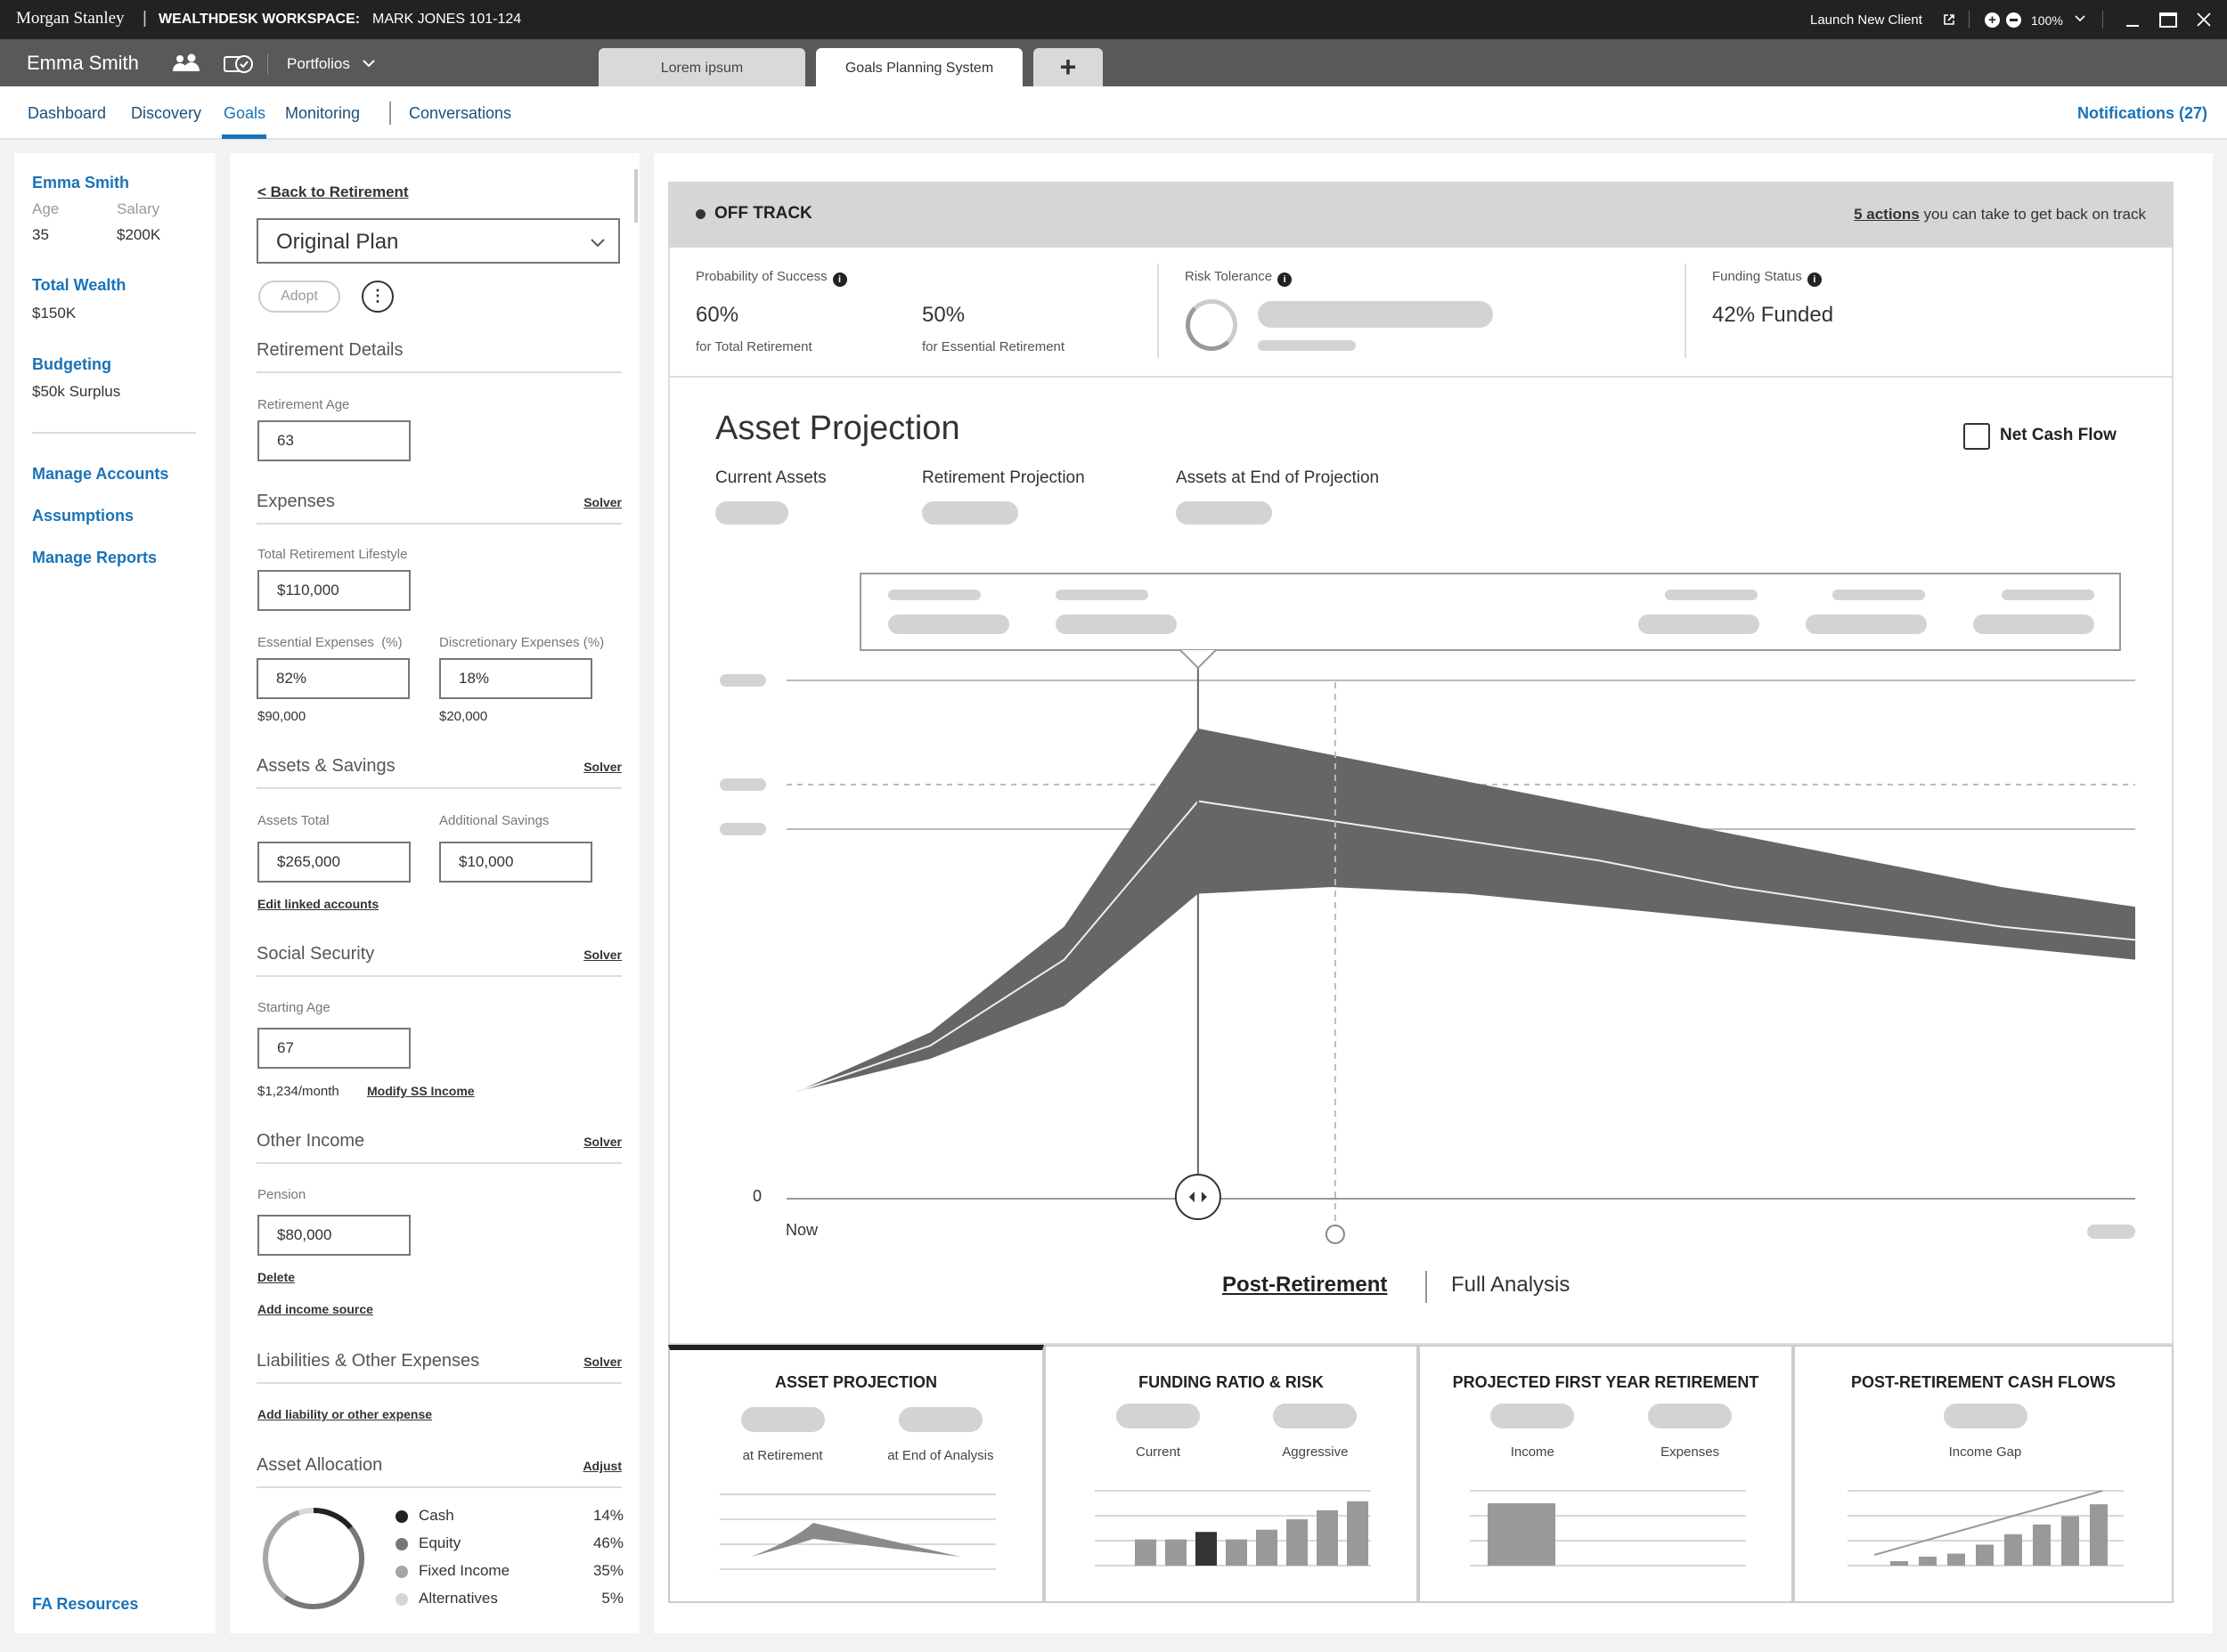  Describe the element at coordinates (1158, 1452) in the screenshot. I see `card-sub-label: Current` at that location.